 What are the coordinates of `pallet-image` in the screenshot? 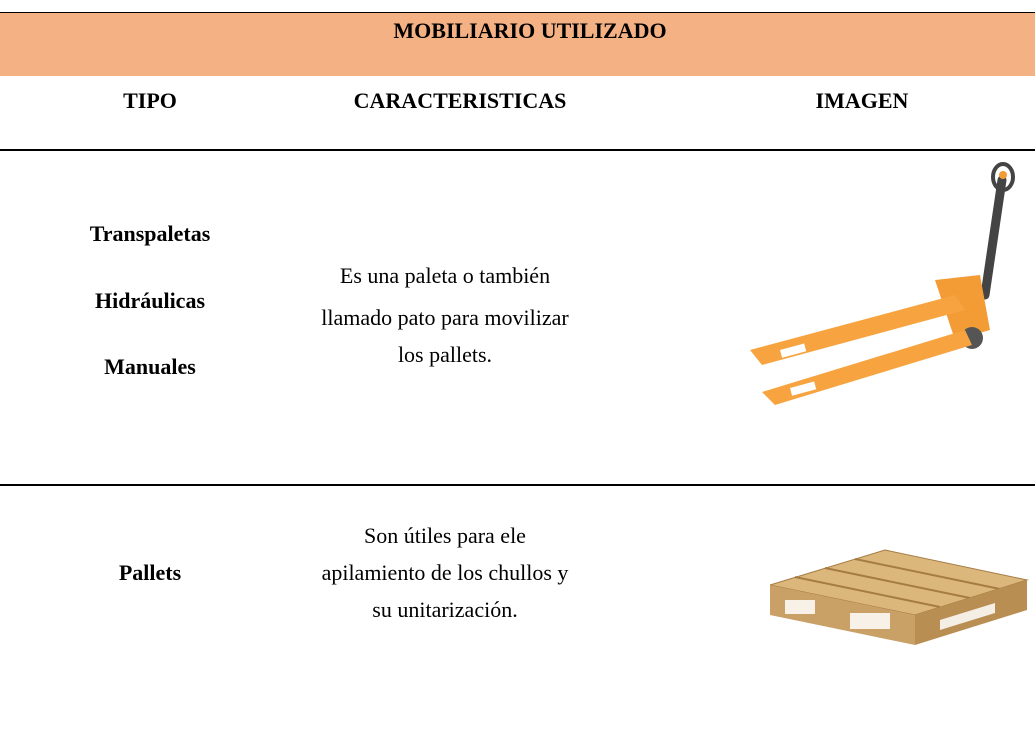 It's located at (899, 597).